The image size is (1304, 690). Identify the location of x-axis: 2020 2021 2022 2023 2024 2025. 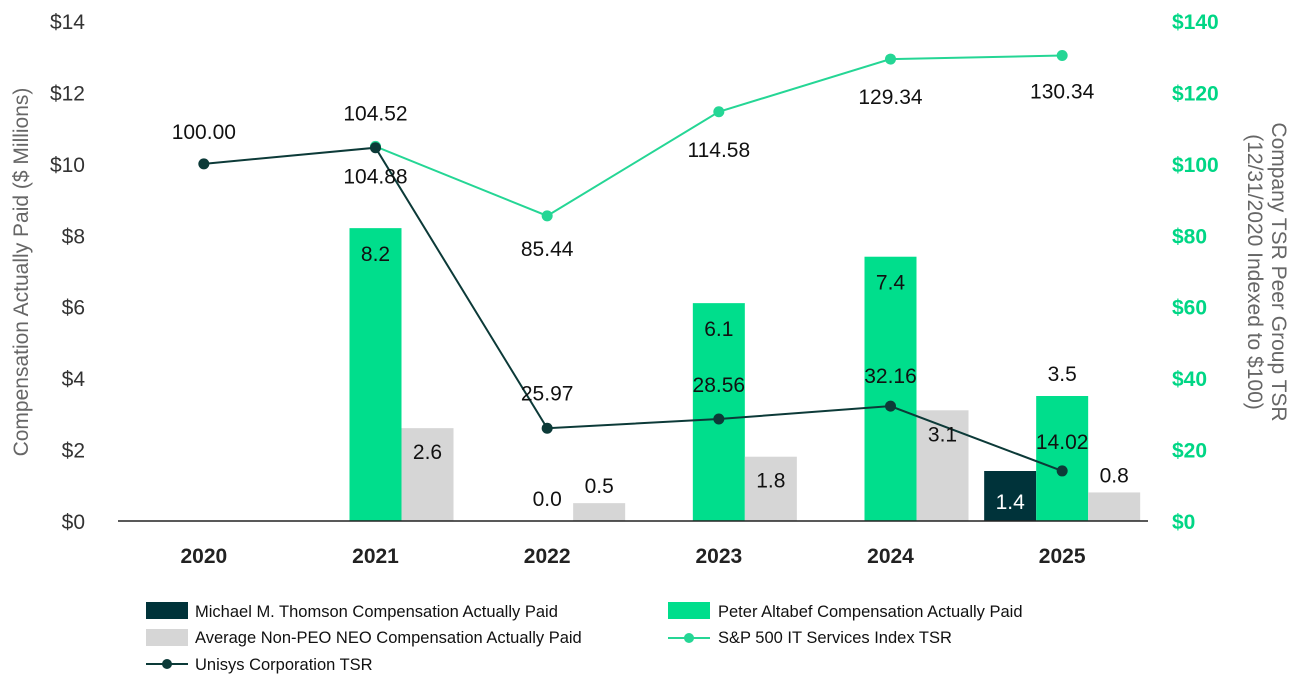
(632, 556).